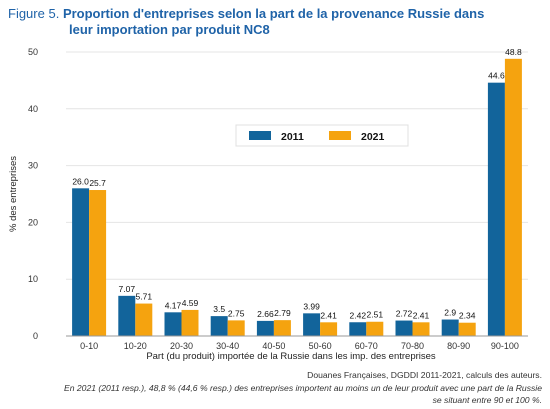 Image resolution: width=550 pixels, height=409 pixels. Describe the element at coordinates (358, 315) in the screenshot. I see `data-label-2011-60-70: 2.42` at that location.